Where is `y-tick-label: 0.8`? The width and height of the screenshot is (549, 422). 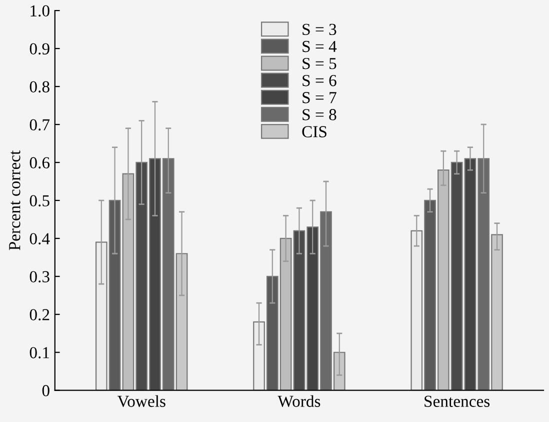 y-tick-label: 0.8 is located at coordinates (40, 87).